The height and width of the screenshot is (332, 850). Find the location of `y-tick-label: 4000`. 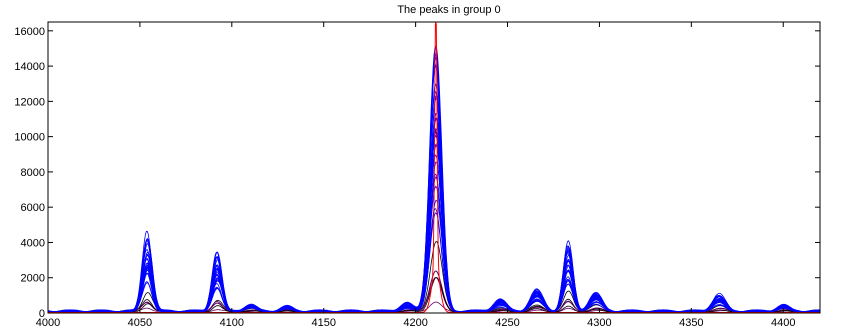

y-tick-label: 4000 is located at coordinates (33, 243).